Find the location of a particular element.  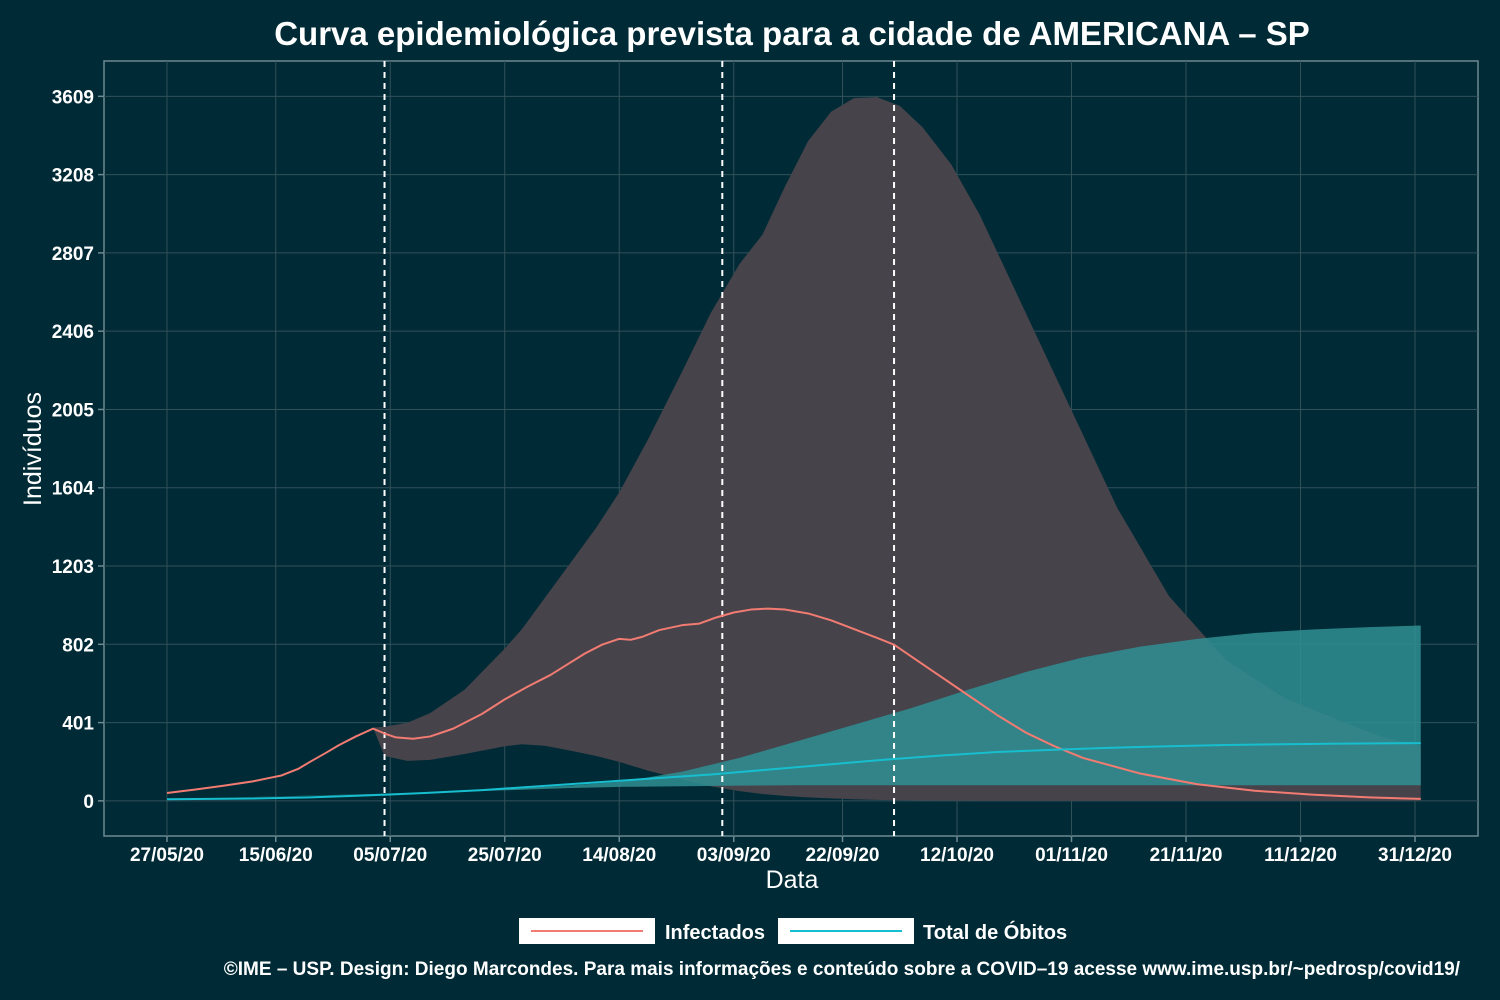

x-tick-label-8: 01/11/20 is located at coordinates (1071, 855).